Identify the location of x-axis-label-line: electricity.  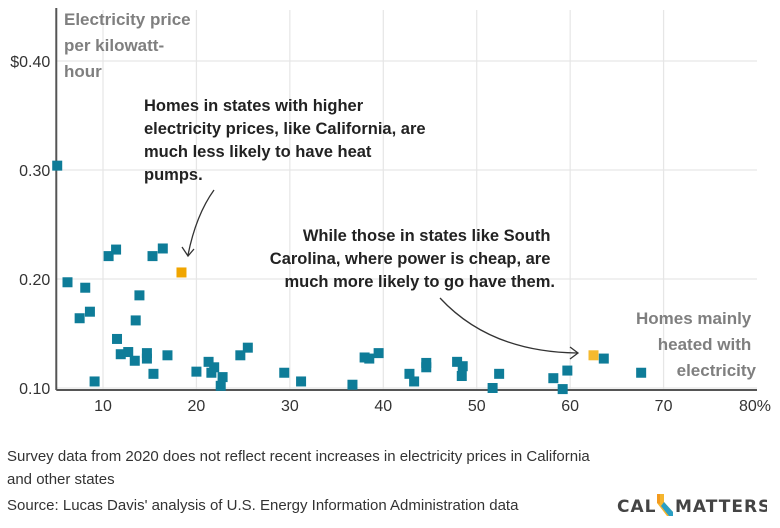
(717, 370).